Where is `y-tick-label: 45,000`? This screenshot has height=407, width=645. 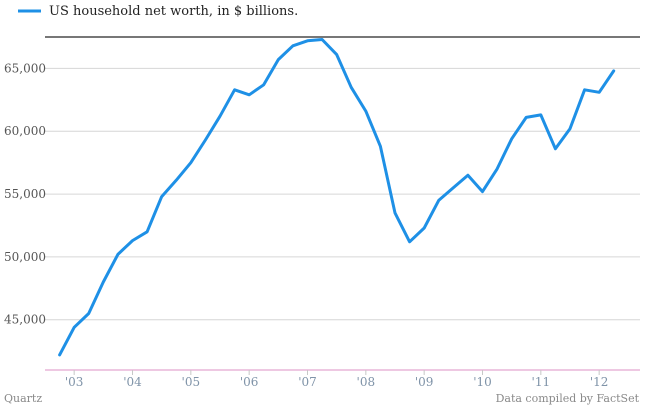 y-tick-label: 45,000 is located at coordinates (25, 320).